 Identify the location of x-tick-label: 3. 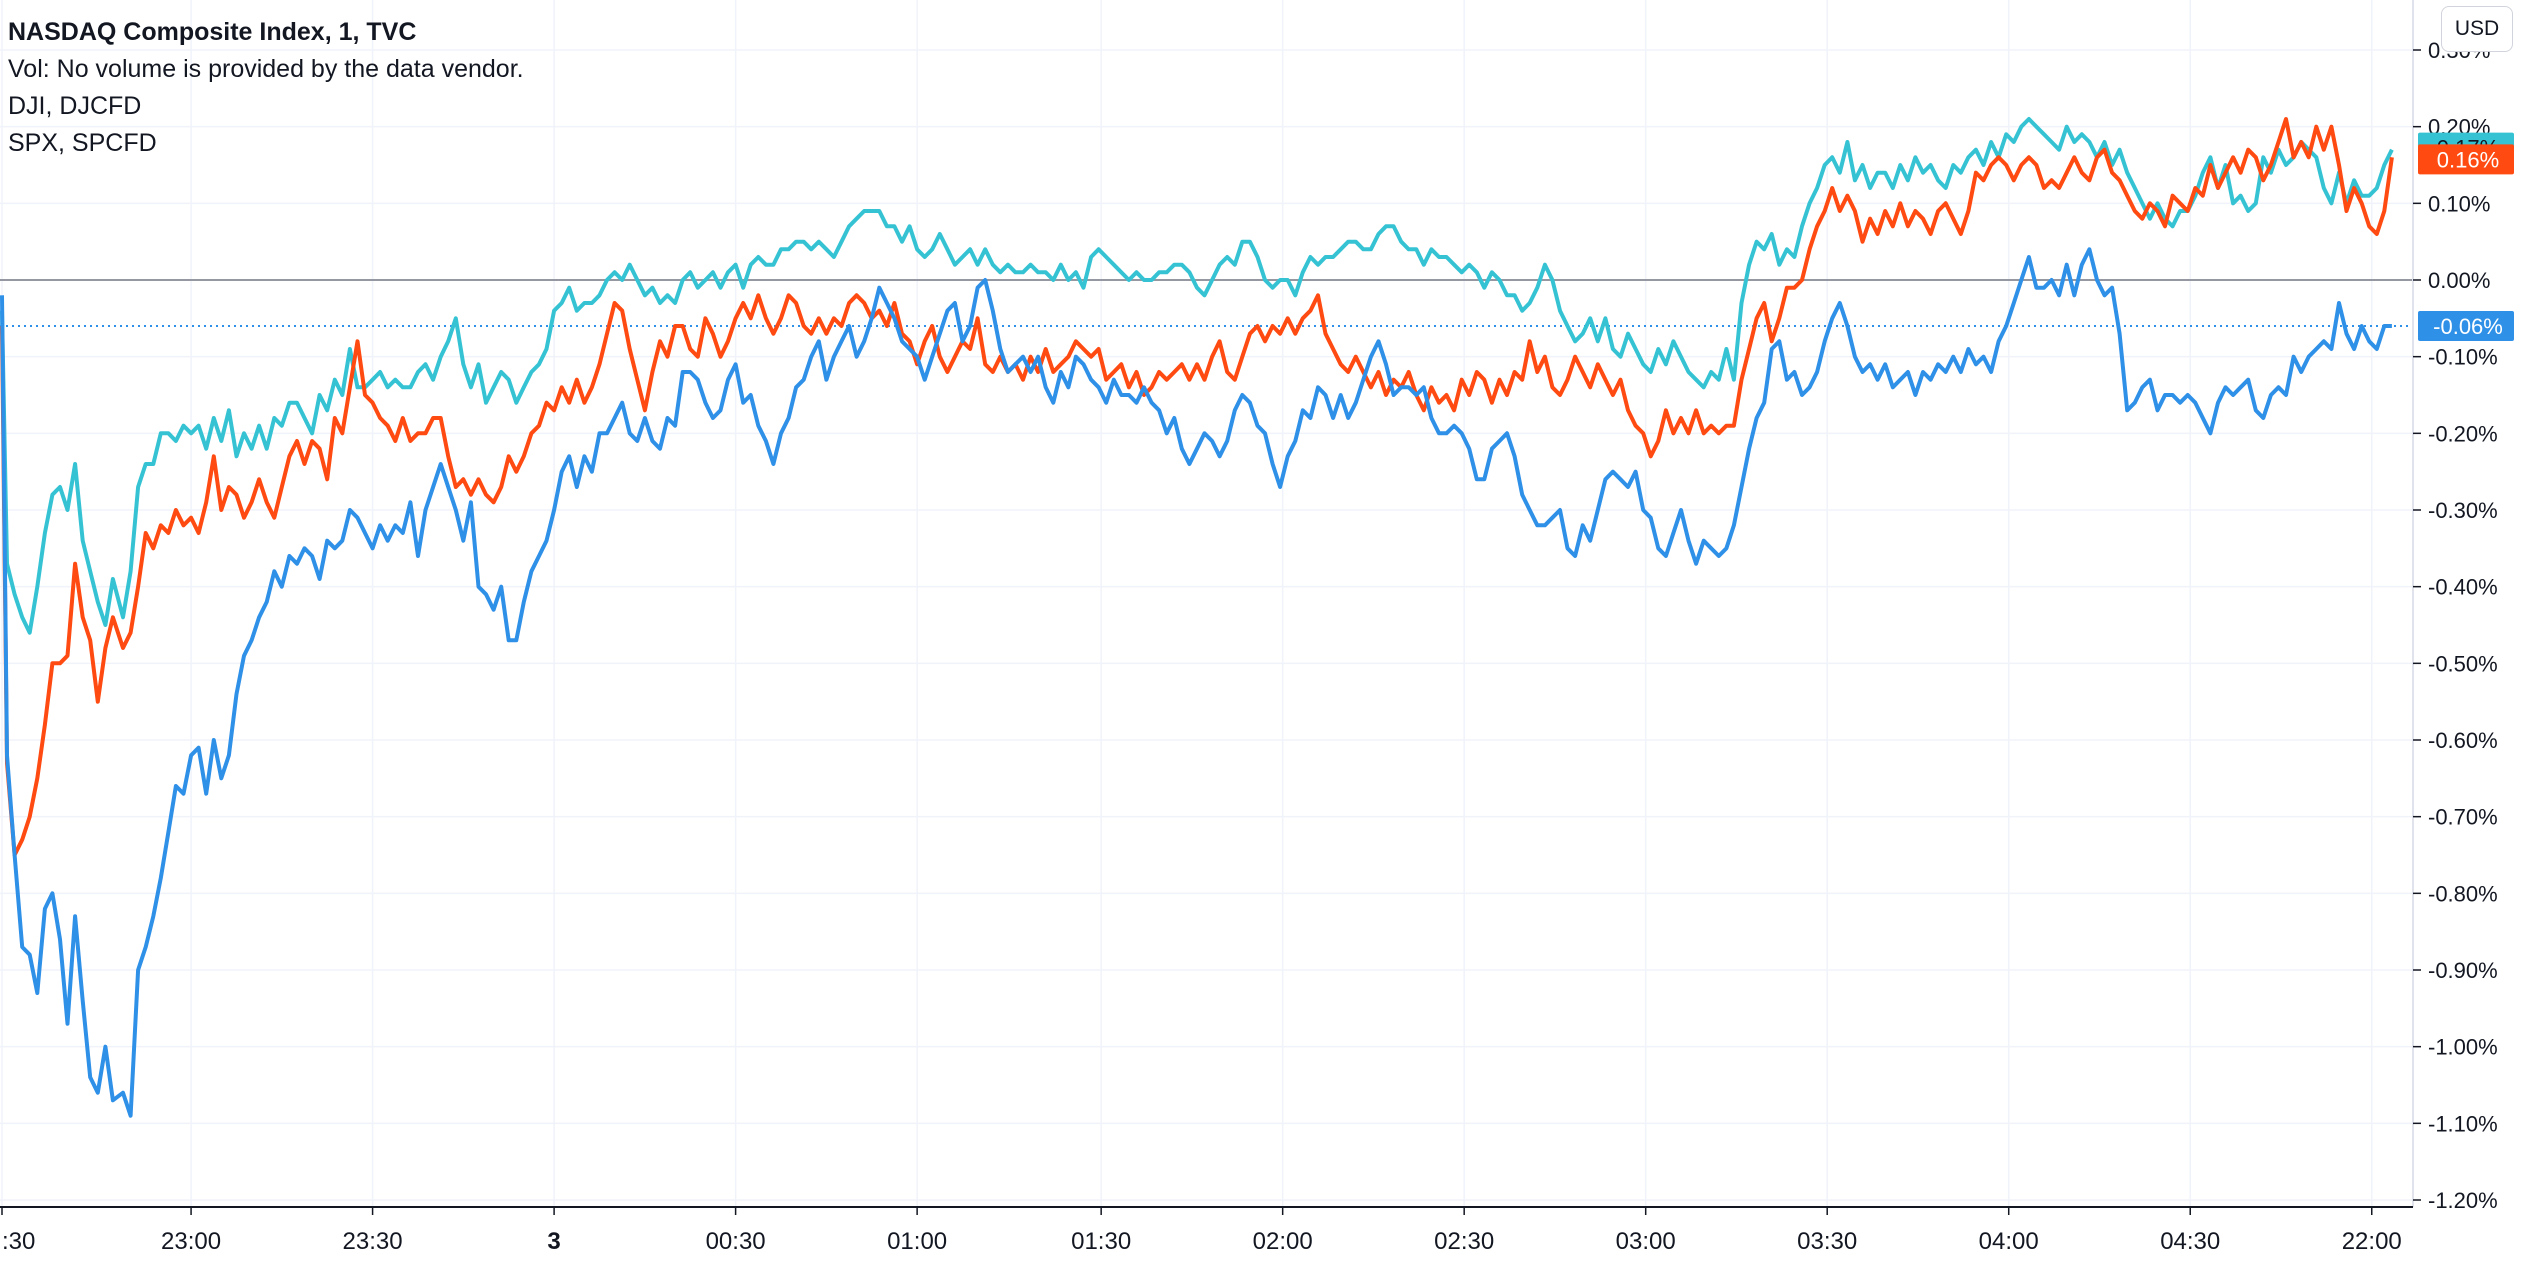
(553, 1241).